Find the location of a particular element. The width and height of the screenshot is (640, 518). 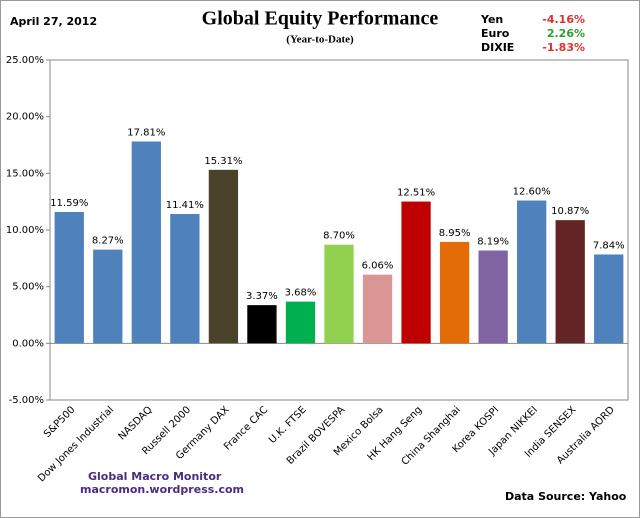

currency-name: DIXIE is located at coordinates (497, 47).